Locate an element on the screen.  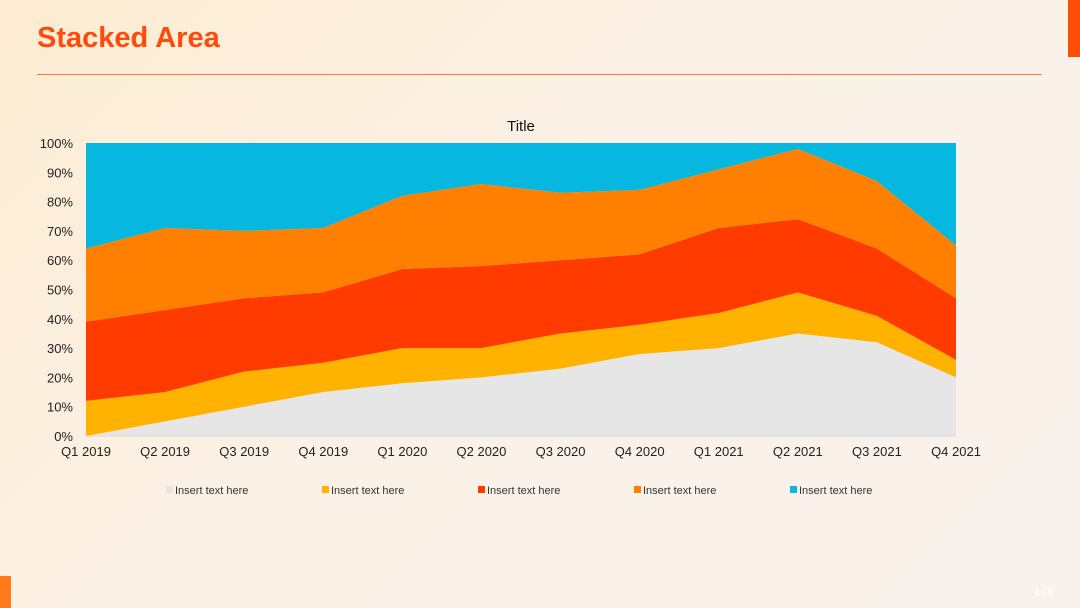
y-tick-label: 90% is located at coordinates (60, 172).